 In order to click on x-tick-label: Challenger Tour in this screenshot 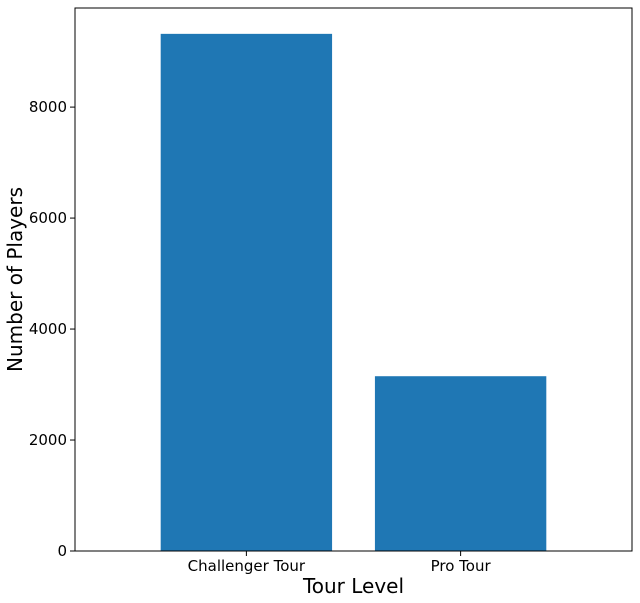, I will do `click(247, 566)`.